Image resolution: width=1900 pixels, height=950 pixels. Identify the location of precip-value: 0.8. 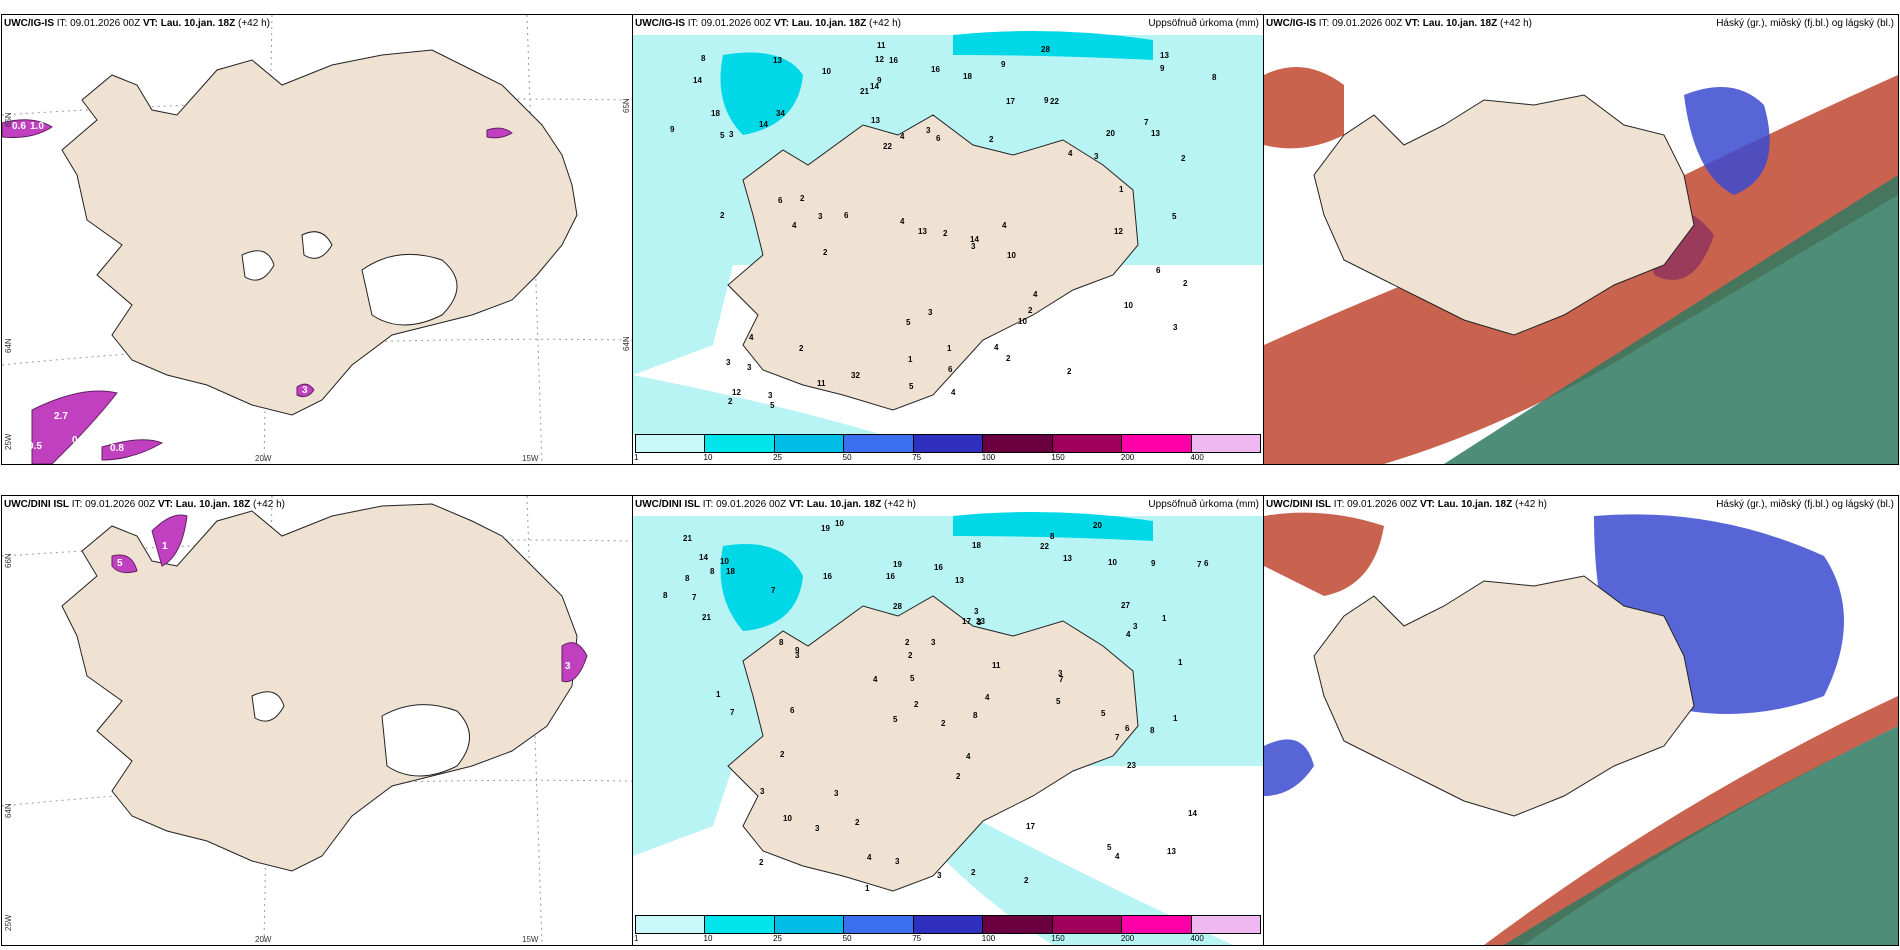
(117, 448).